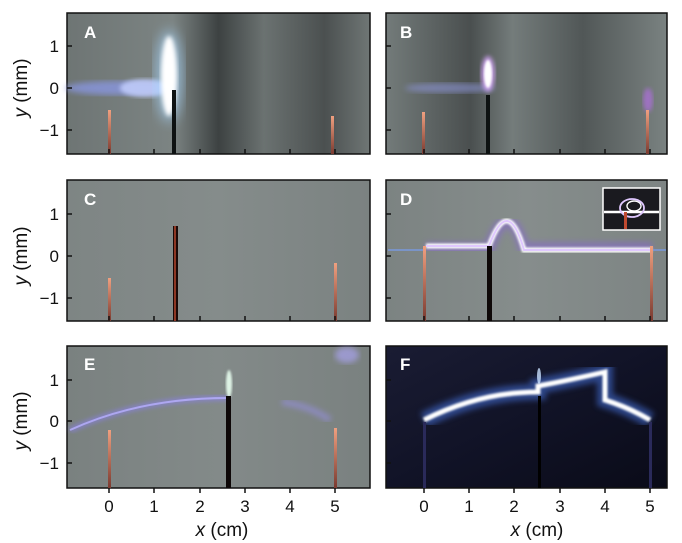  Describe the element at coordinates (406, 199) in the screenshot. I see `panel-letter: D` at that location.